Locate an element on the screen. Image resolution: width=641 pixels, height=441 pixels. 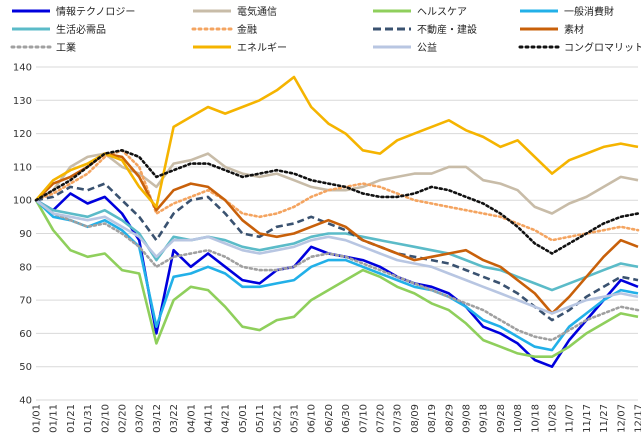
x-tick-label: 01/01 is located at coordinates (37, 418).